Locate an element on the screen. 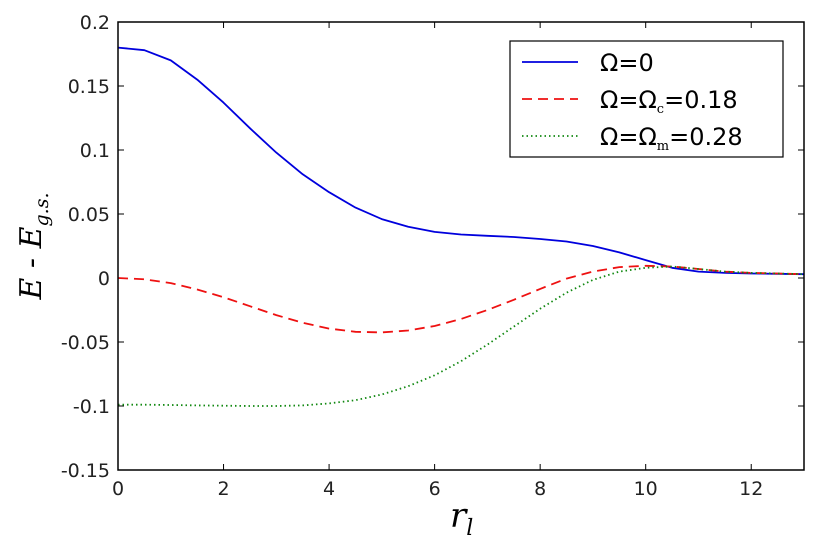 The image size is (830, 548). legend-label-3: Ω=Ωm=0.28 is located at coordinates (671, 138).